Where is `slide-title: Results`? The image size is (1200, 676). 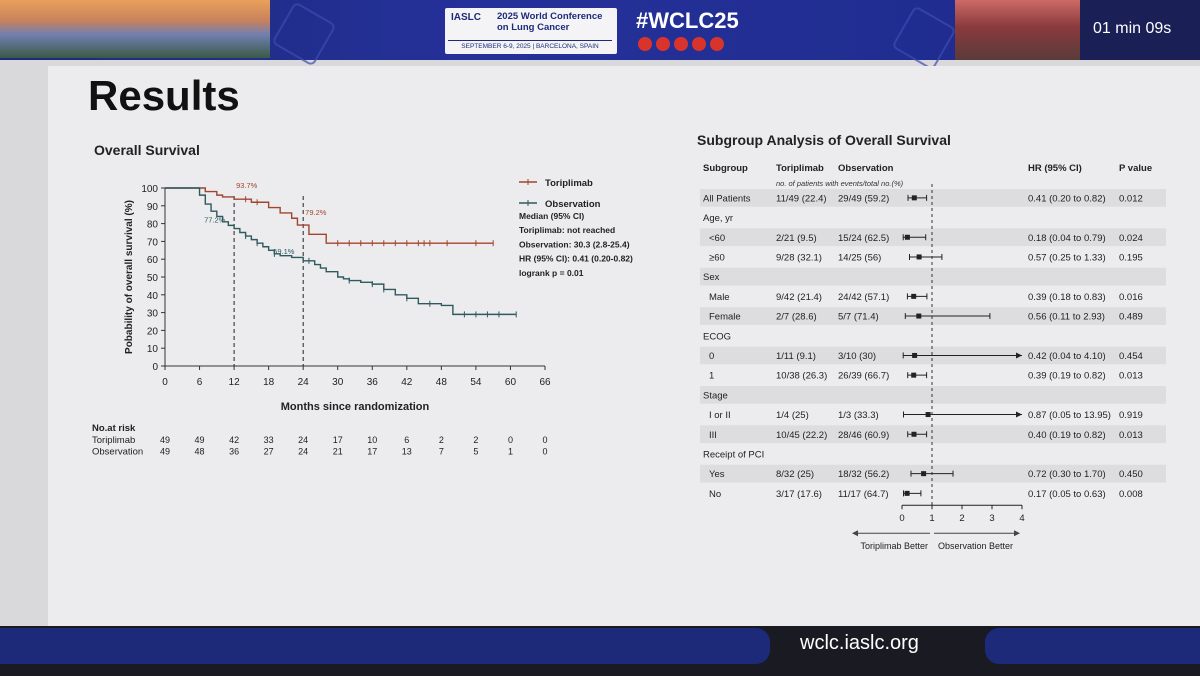
slide-title: Results is located at coordinates (164, 95).